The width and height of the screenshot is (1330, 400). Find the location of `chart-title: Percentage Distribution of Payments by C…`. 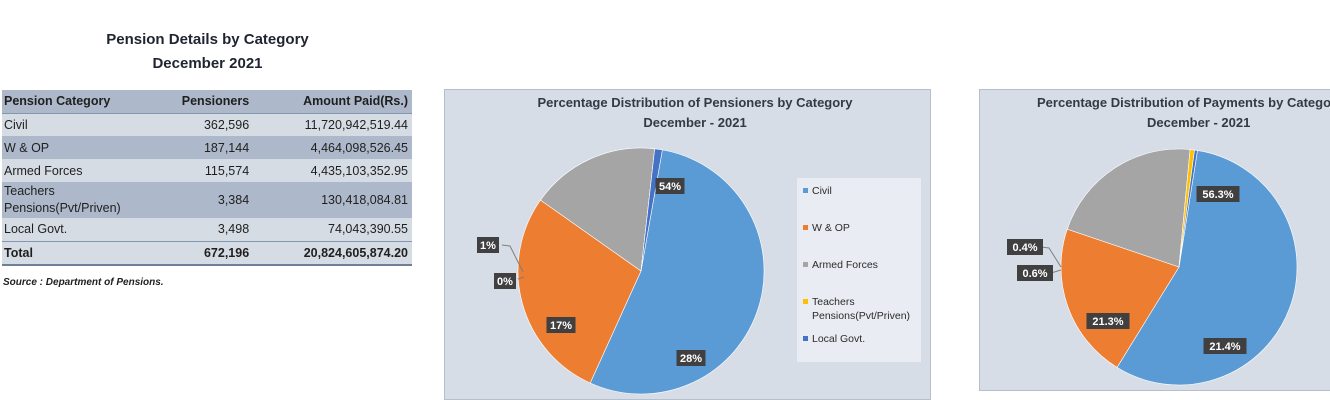

chart-title: Percentage Distribution of Payments by C… is located at coordinates (1155, 113).